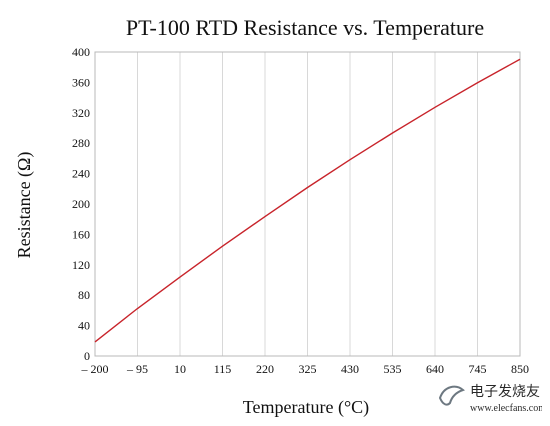 The height and width of the screenshot is (426, 550). I want to click on y-tick-label: 160, so click(81, 234).